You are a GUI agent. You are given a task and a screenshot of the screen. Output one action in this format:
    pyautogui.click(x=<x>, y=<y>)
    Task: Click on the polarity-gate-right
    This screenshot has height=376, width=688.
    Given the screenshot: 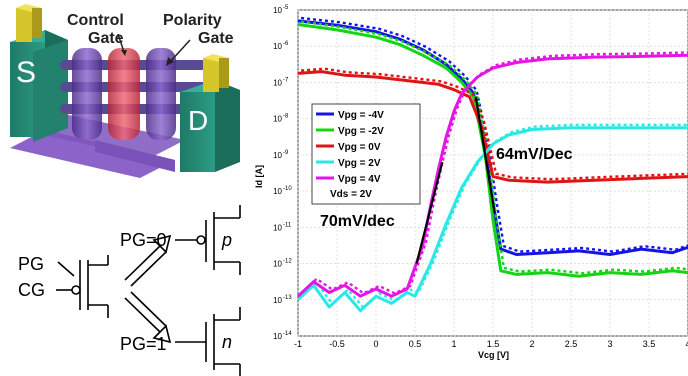 What is the action you would take?
    pyautogui.click(x=161, y=94)
    